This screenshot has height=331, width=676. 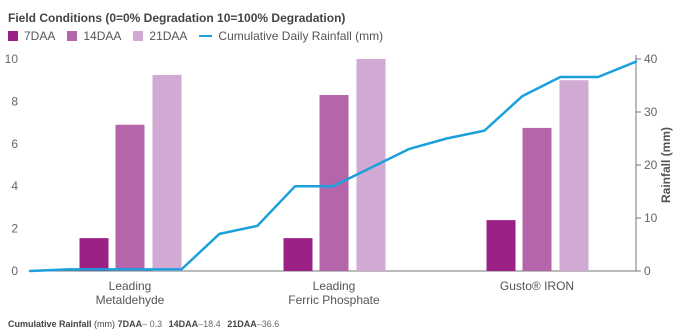 I want to click on y2-tick-label: 30, so click(x=651, y=112).